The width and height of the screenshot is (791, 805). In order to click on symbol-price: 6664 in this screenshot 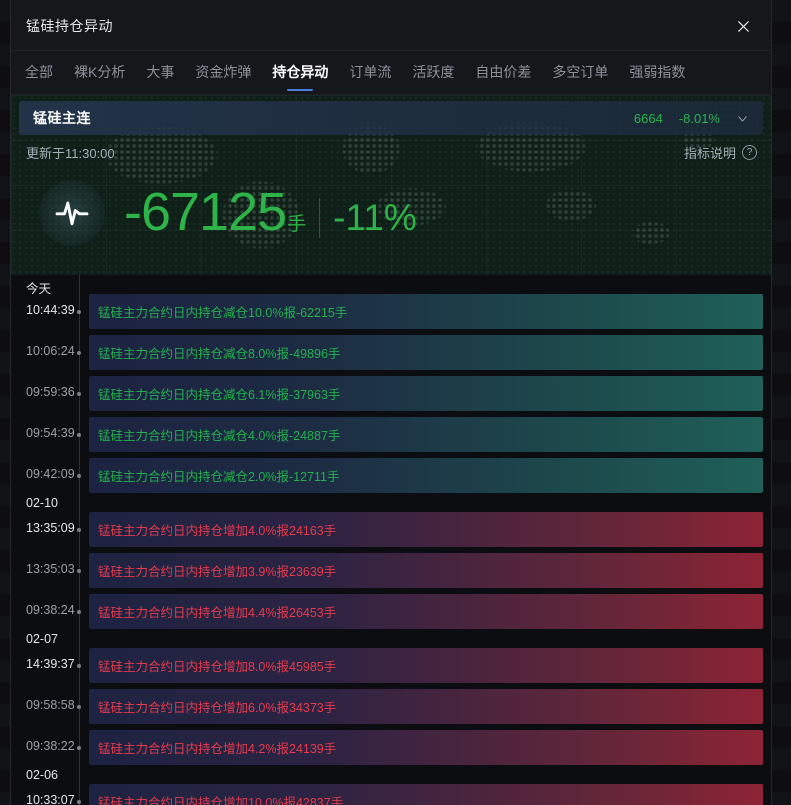, I will do `click(648, 118)`.